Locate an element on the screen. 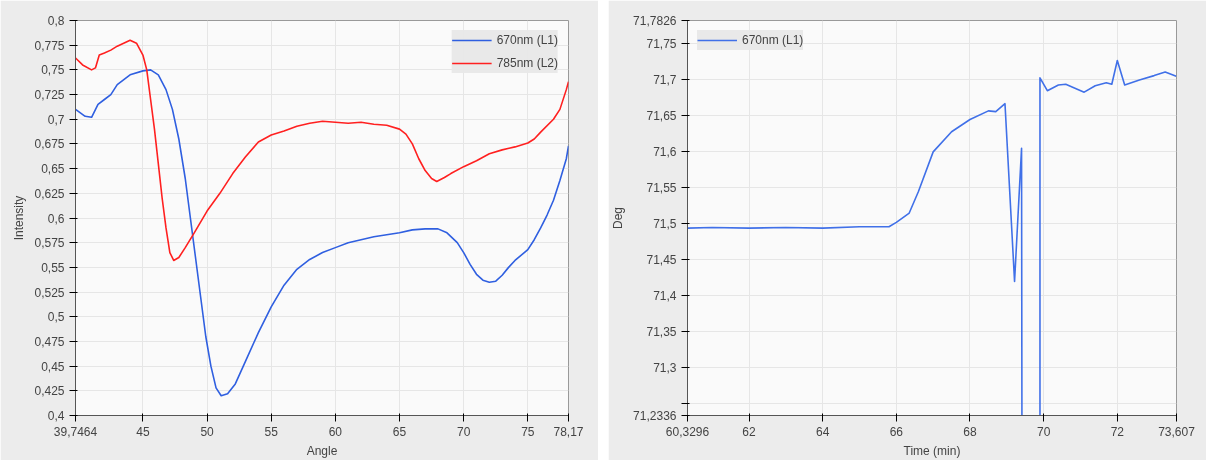 The height and width of the screenshot is (468, 1216). x-tick-label: 66 is located at coordinates (896, 431).